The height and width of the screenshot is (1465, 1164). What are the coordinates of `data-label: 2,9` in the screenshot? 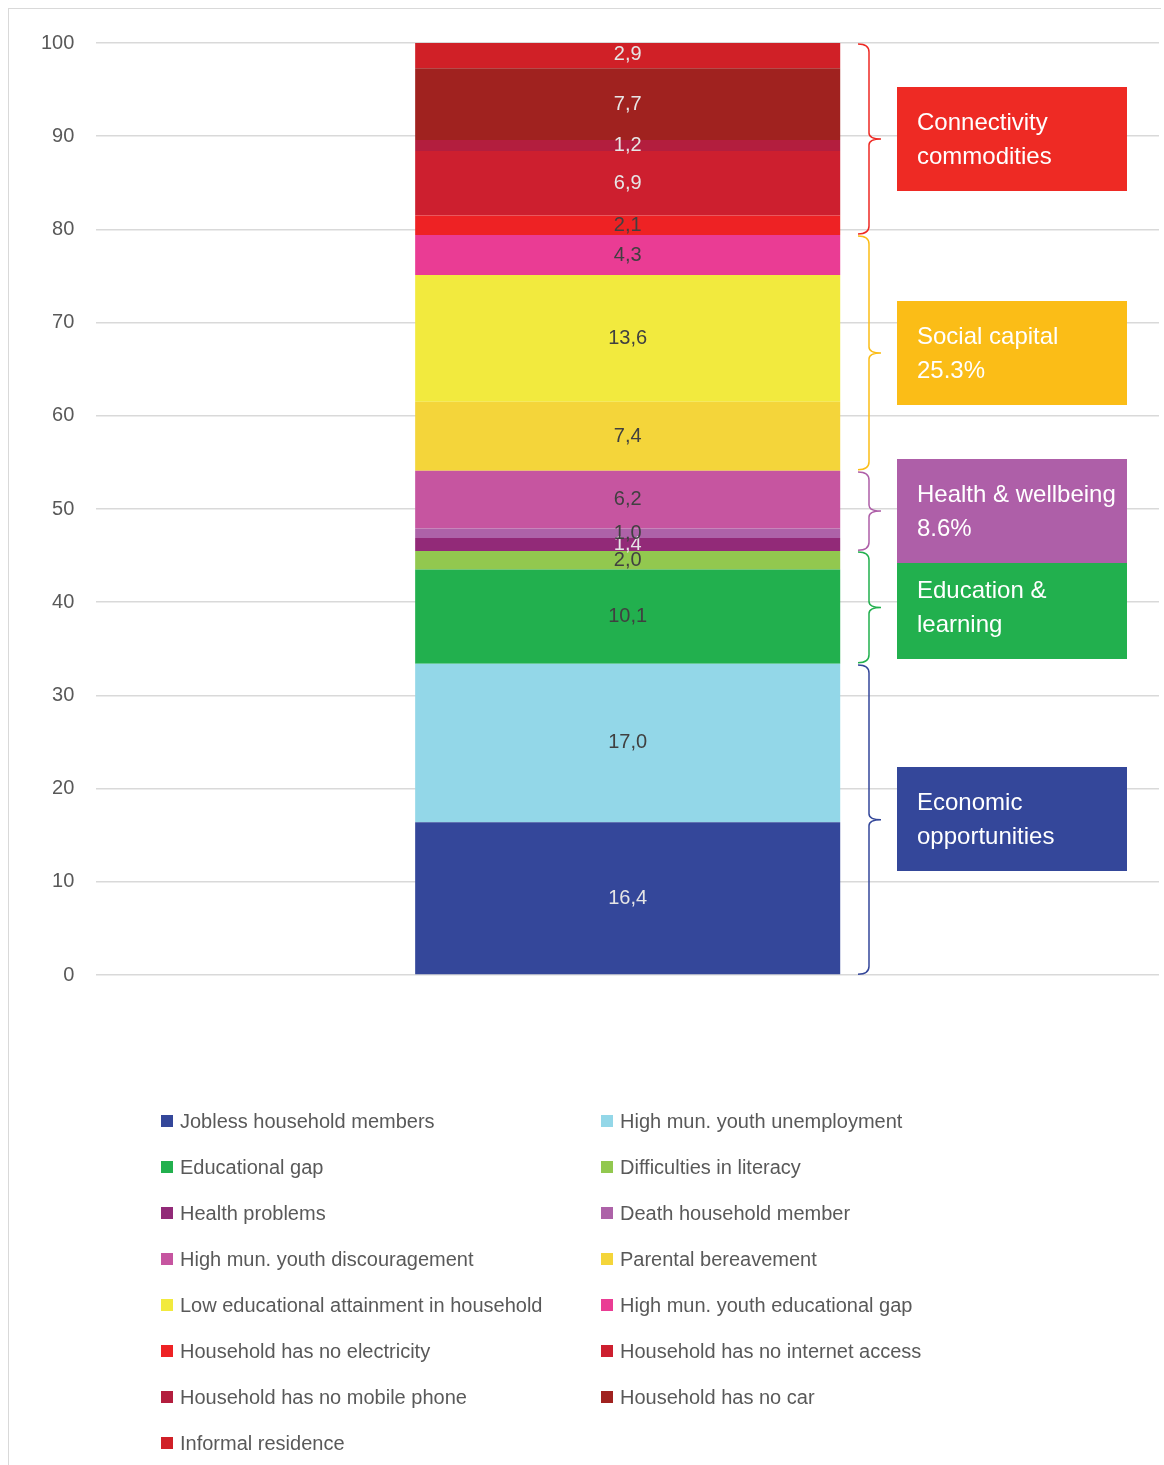 It's located at (627, 53).